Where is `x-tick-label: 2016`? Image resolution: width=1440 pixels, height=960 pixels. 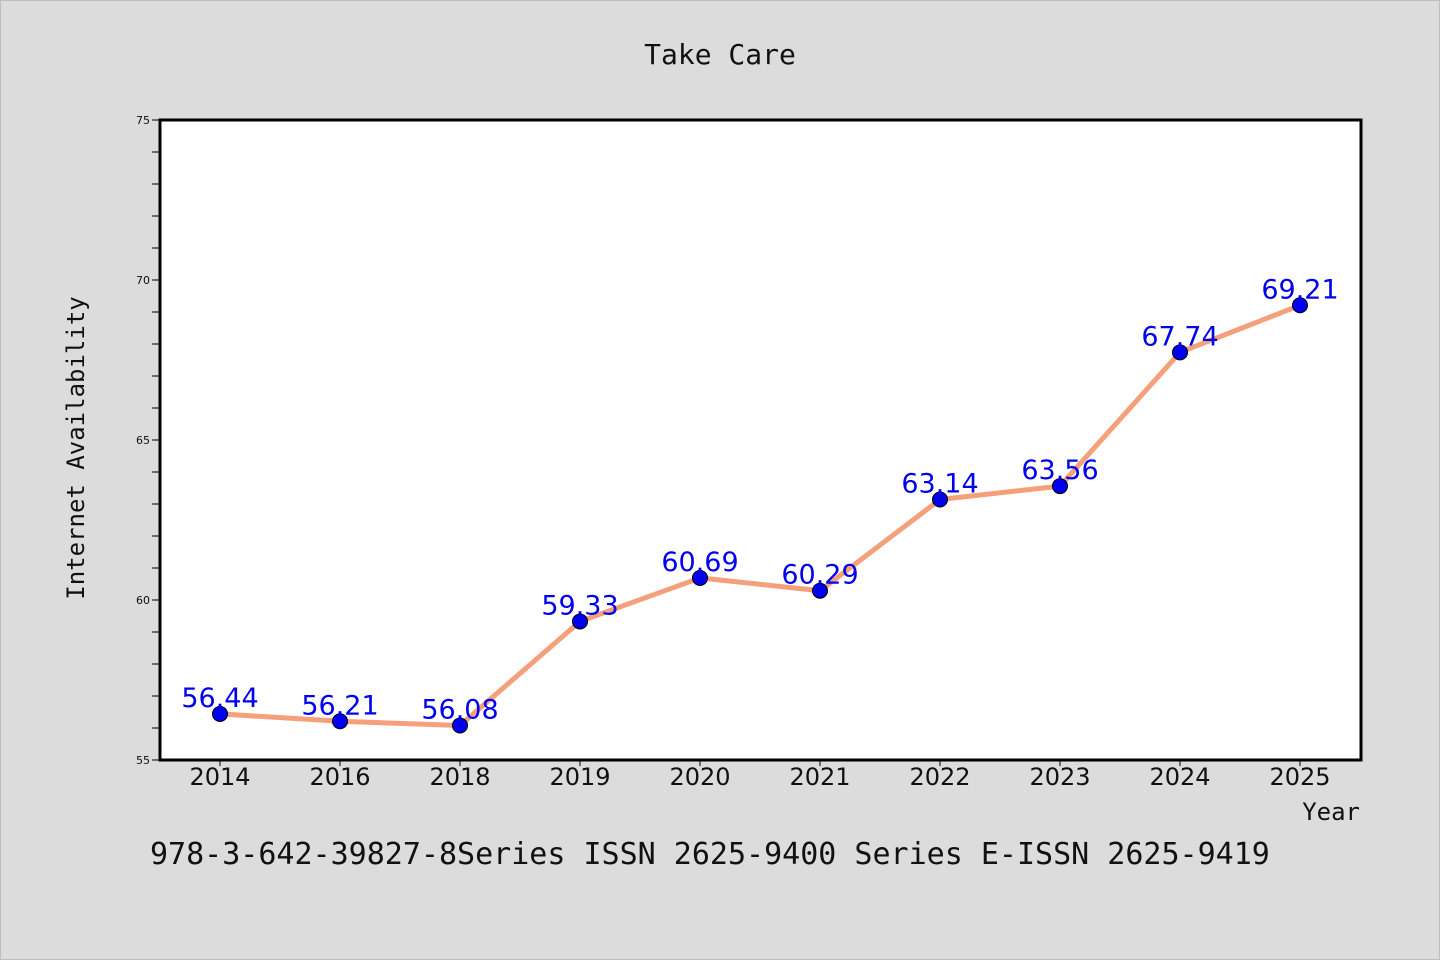
x-tick-label: 2016 is located at coordinates (339, 777).